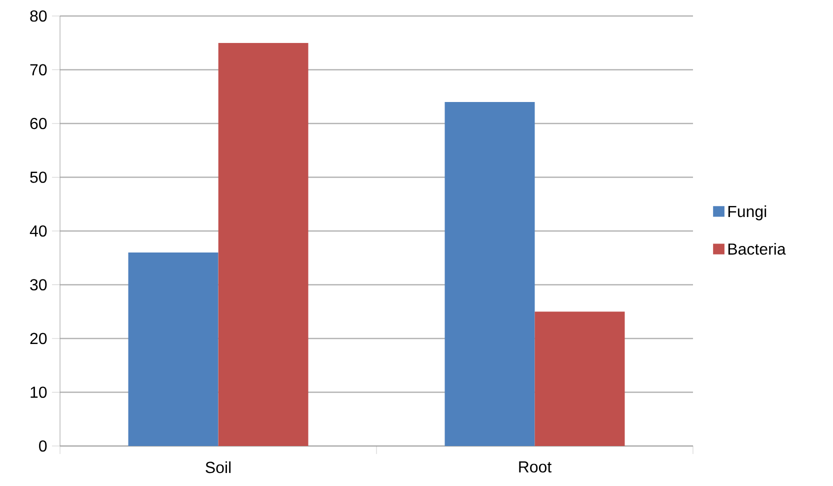 Image resolution: width=833 pixels, height=486 pixels. What do you see at coordinates (38, 284) in the screenshot?
I see `y-tick-label: 30` at bounding box center [38, 284].